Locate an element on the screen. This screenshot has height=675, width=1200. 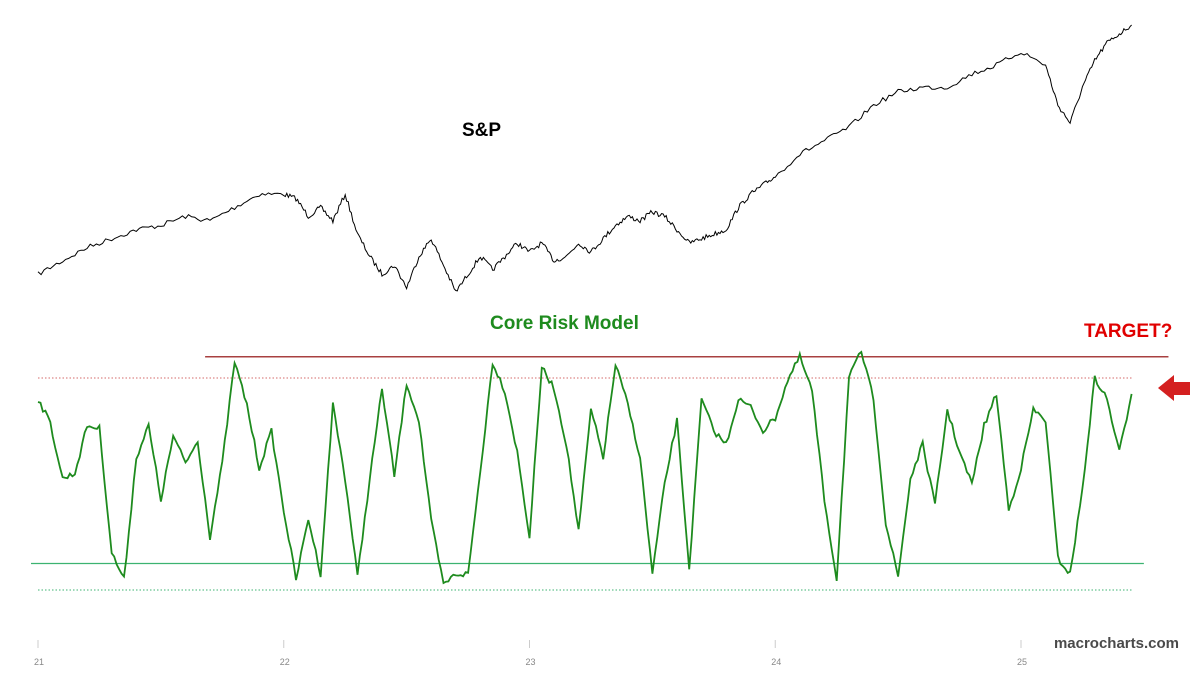
x-tick-label: 22 is located at coordinates (285, 662).